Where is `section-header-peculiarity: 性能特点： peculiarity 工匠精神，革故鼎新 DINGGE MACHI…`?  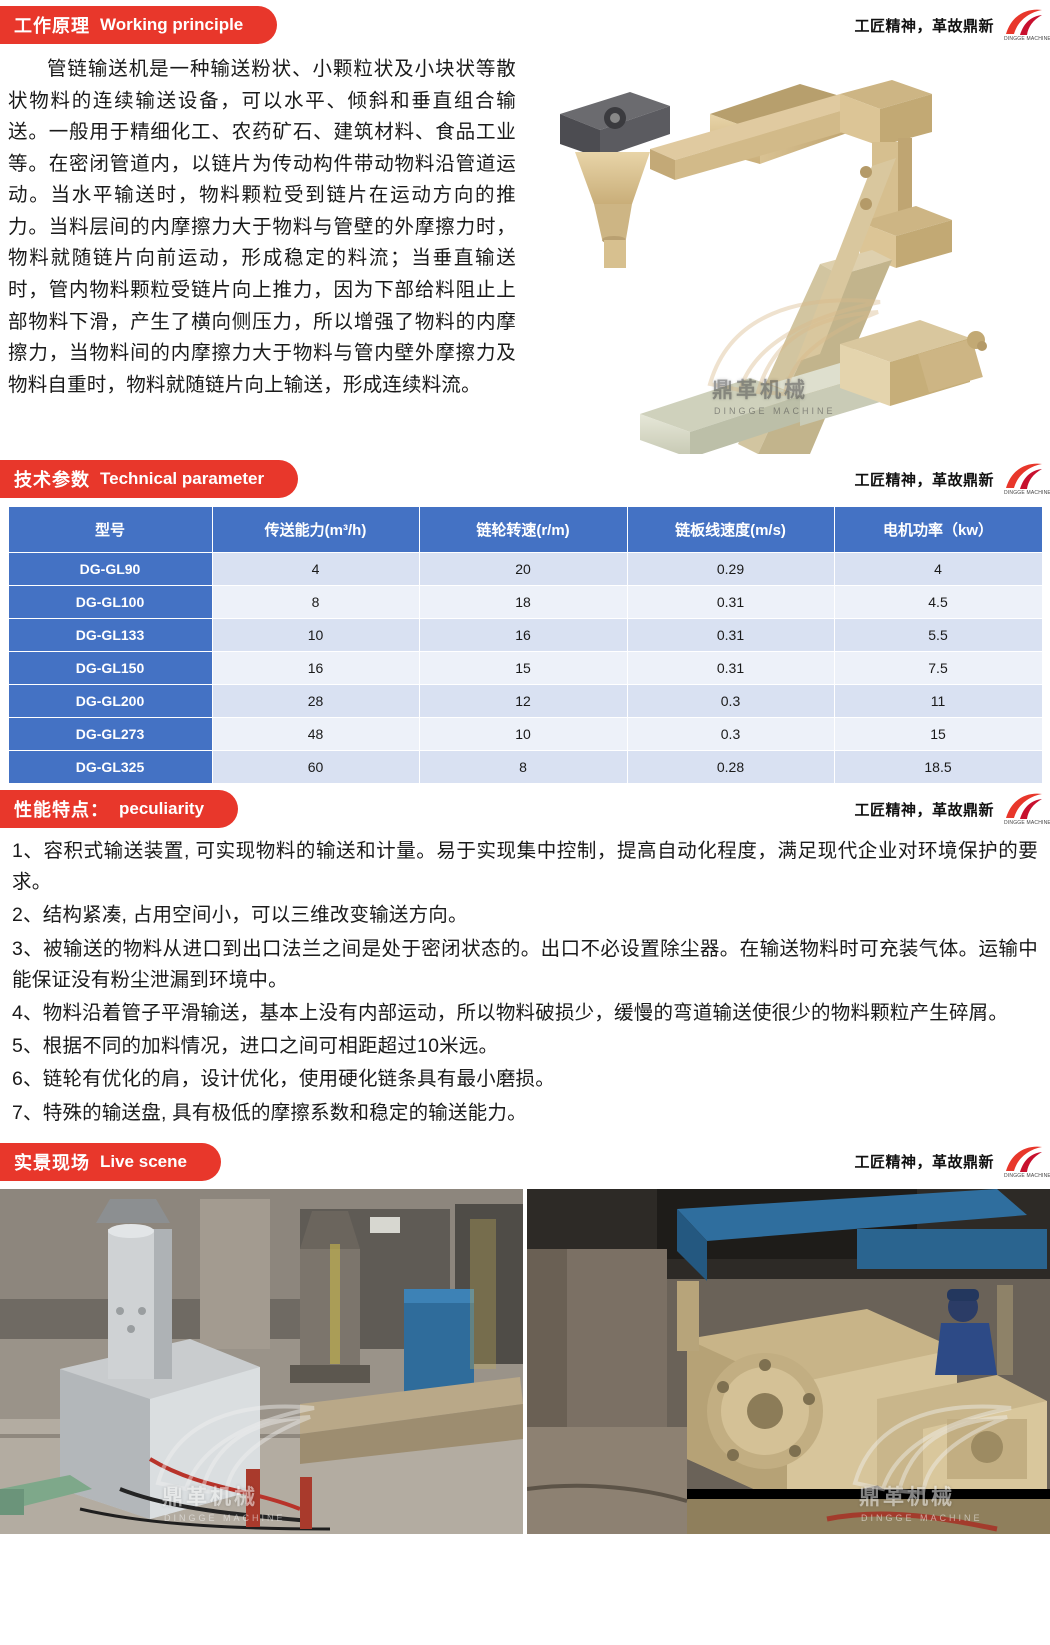 section-header-peculiarity: 性能特点： peculiarity 工匠精神，革故鼎新 DINGGE MACHI… is located at coordinates (525, 809).